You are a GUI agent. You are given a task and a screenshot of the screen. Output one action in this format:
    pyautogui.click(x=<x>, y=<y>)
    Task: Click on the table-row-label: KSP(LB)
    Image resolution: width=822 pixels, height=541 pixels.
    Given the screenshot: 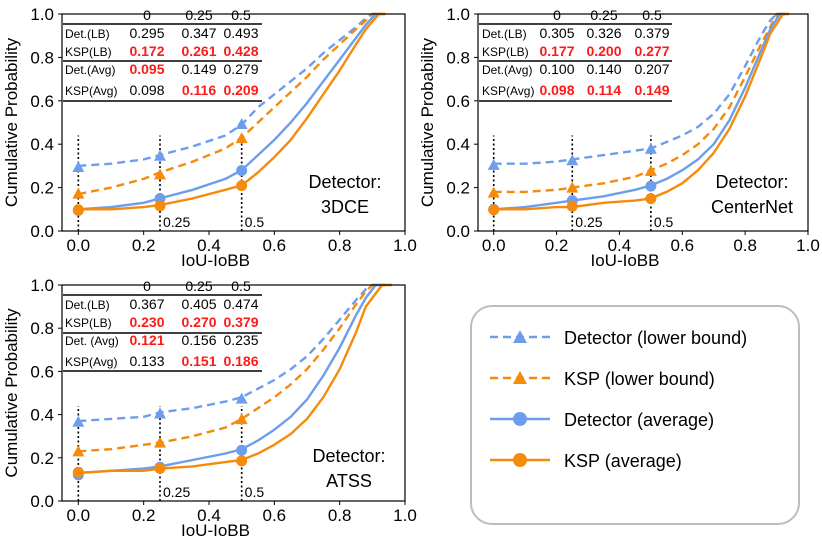 What is the action you would take?
    pyautogui.click(x=88, y=323)
    